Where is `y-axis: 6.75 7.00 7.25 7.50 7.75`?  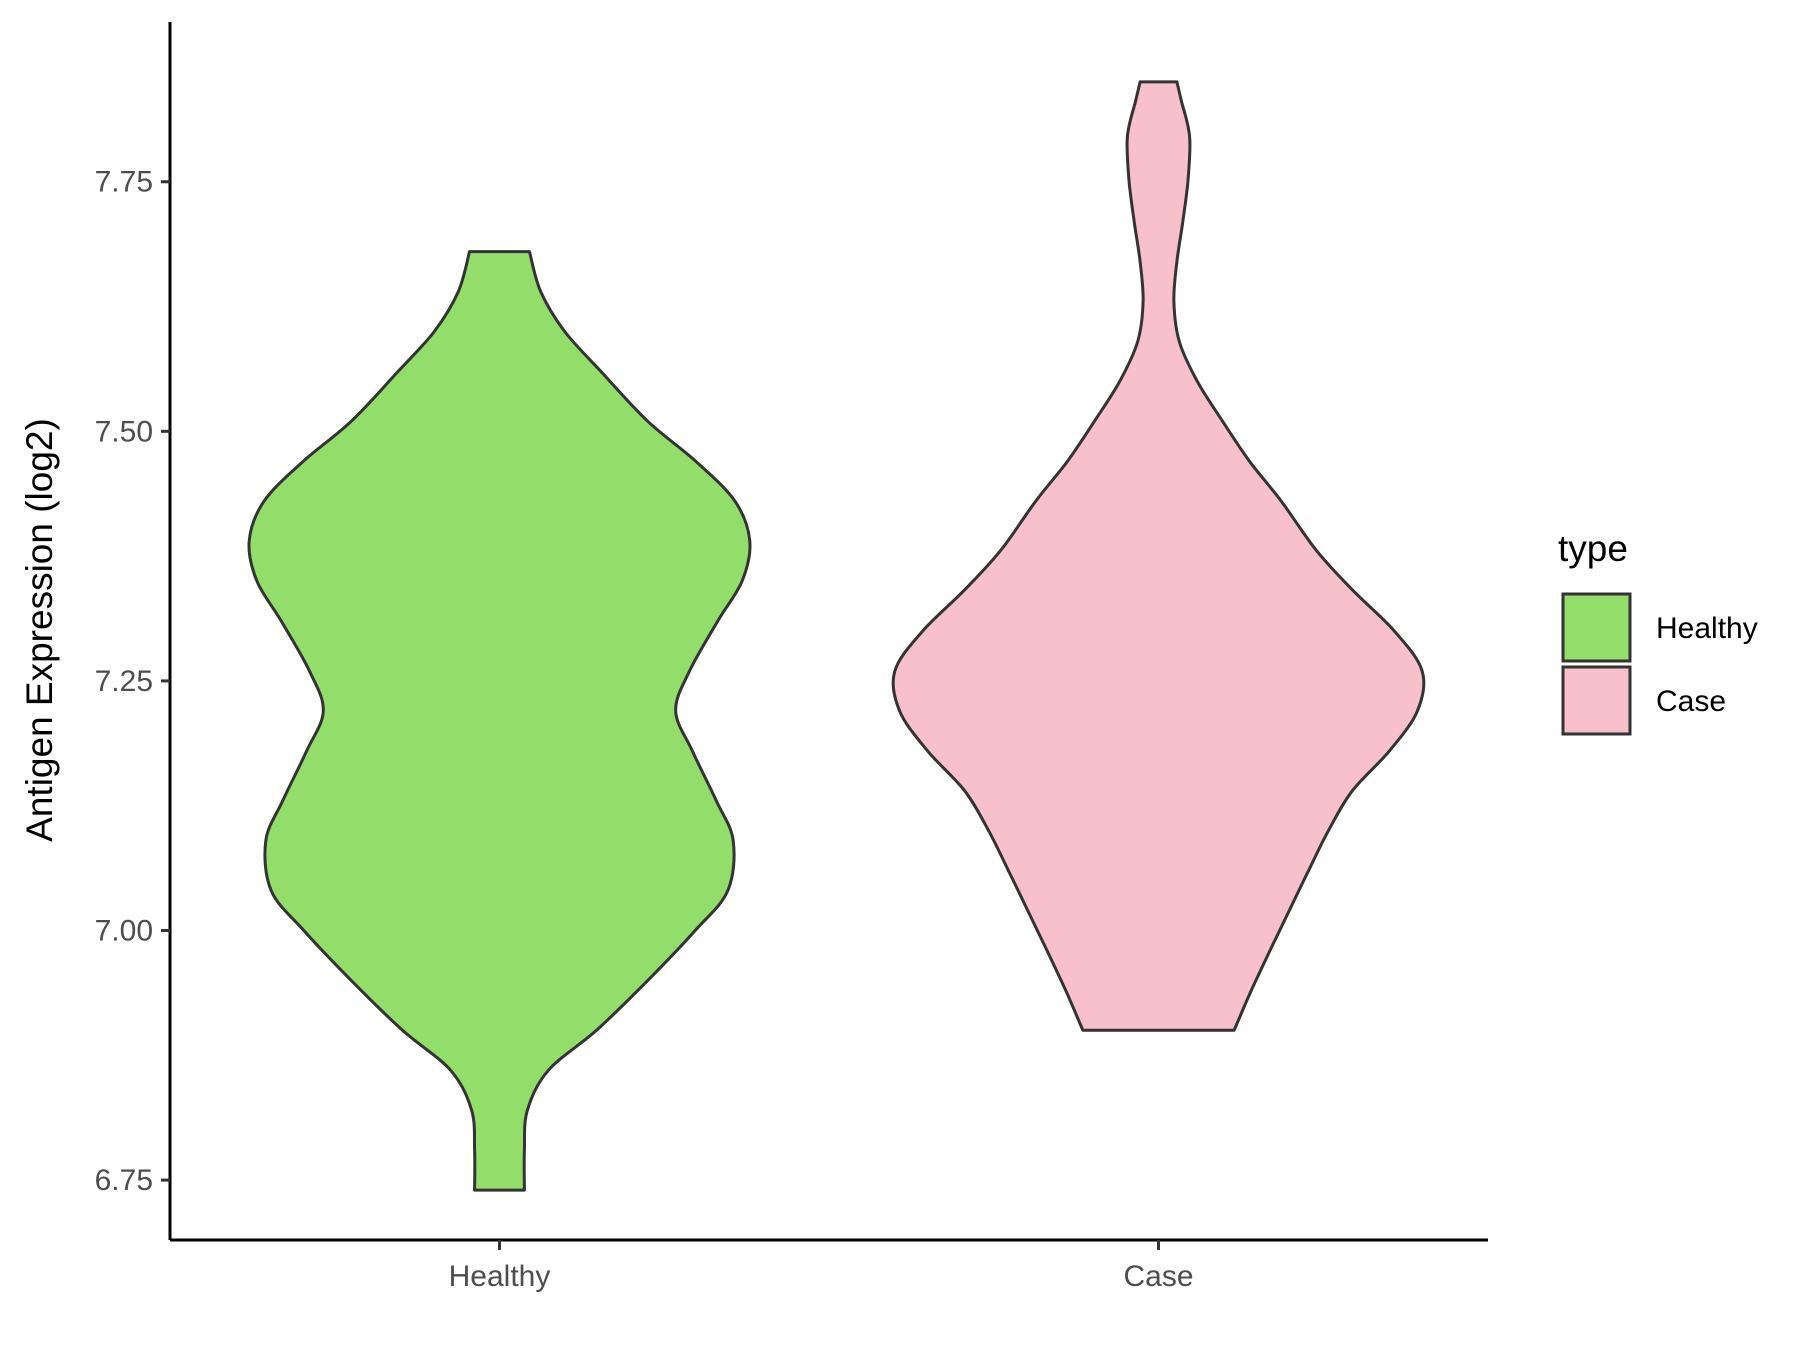 y-axis: 6.75 7.00 7.25 7.50 7.75 is located at coordinates (133, 631).